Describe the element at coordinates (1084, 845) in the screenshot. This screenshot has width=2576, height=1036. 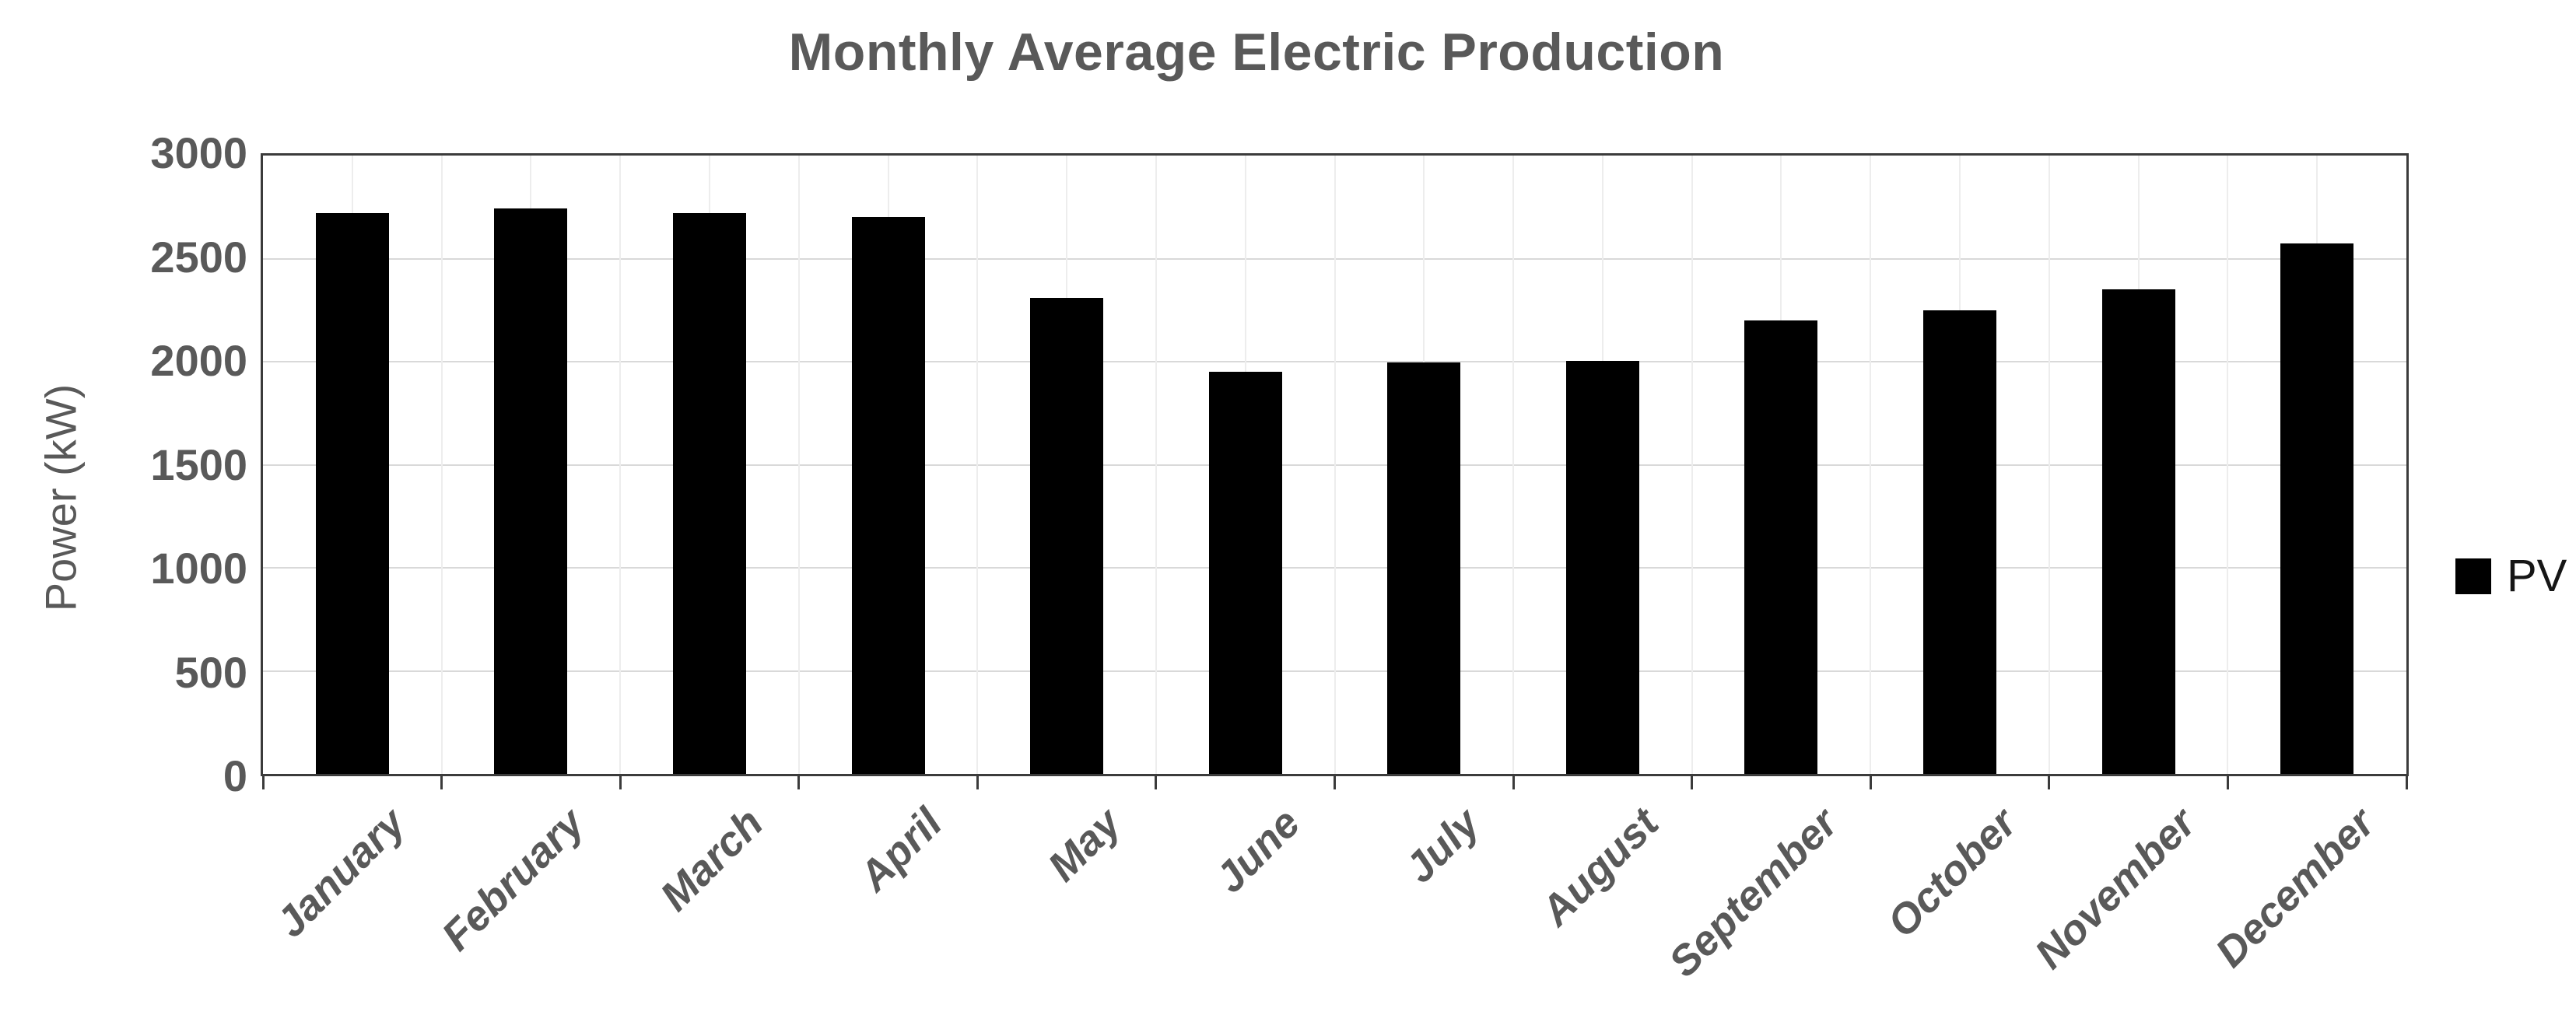
I see `x-tick-label-may: May` at that location.